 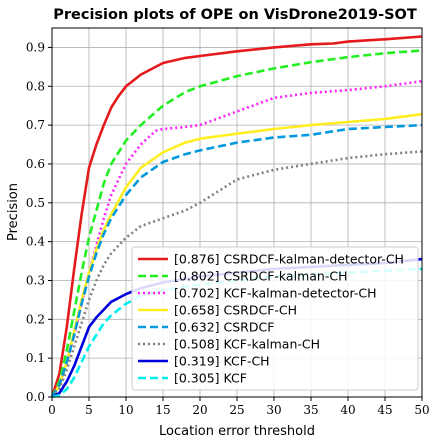 I want to click on x-tick-label: 35, so click(x=310, y=410).